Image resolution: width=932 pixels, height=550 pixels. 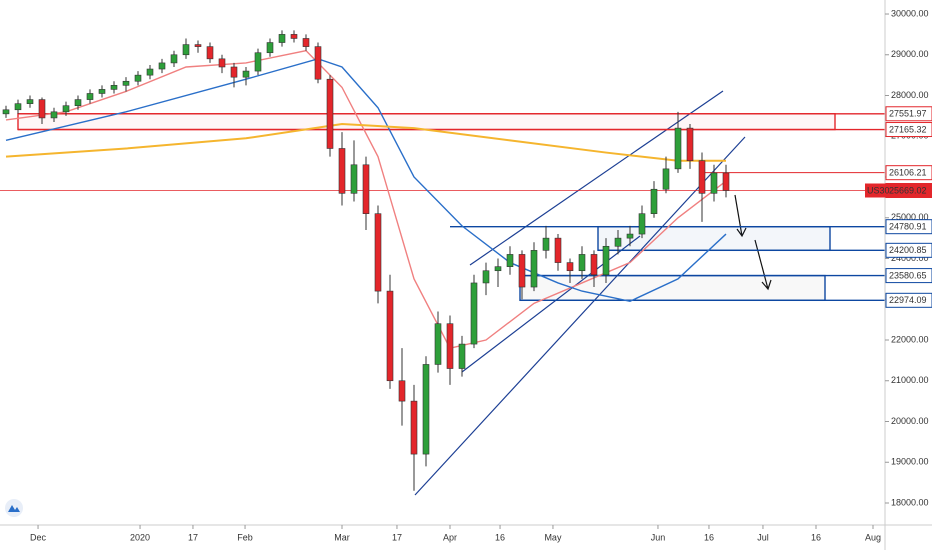 What do you see at coordinates (553, 537) in the screenshot?
I see `x-tick-label: May` at bounding box center [553, 537].